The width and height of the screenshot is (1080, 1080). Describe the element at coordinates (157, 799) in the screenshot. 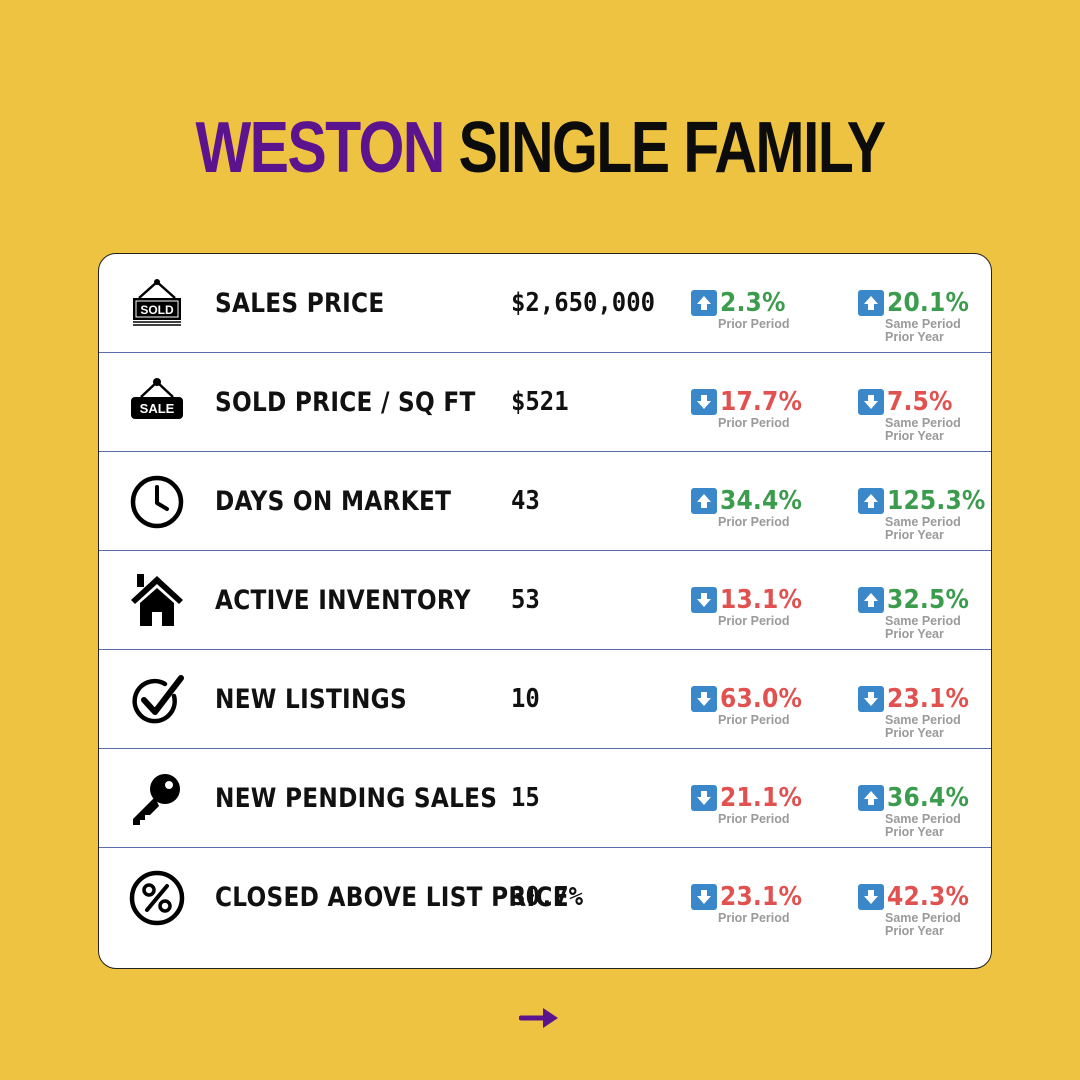

I see `key-icon` at that location.